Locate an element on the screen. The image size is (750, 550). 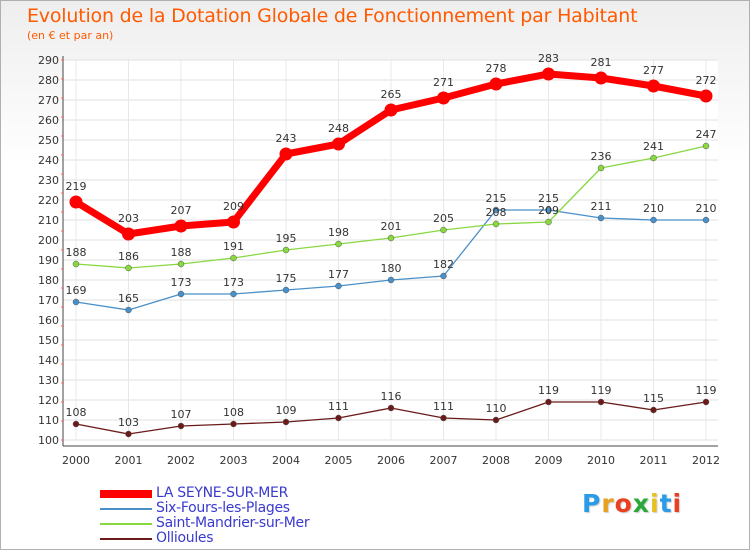
y-tick-label: 210 is located at coordinates (48, 220).